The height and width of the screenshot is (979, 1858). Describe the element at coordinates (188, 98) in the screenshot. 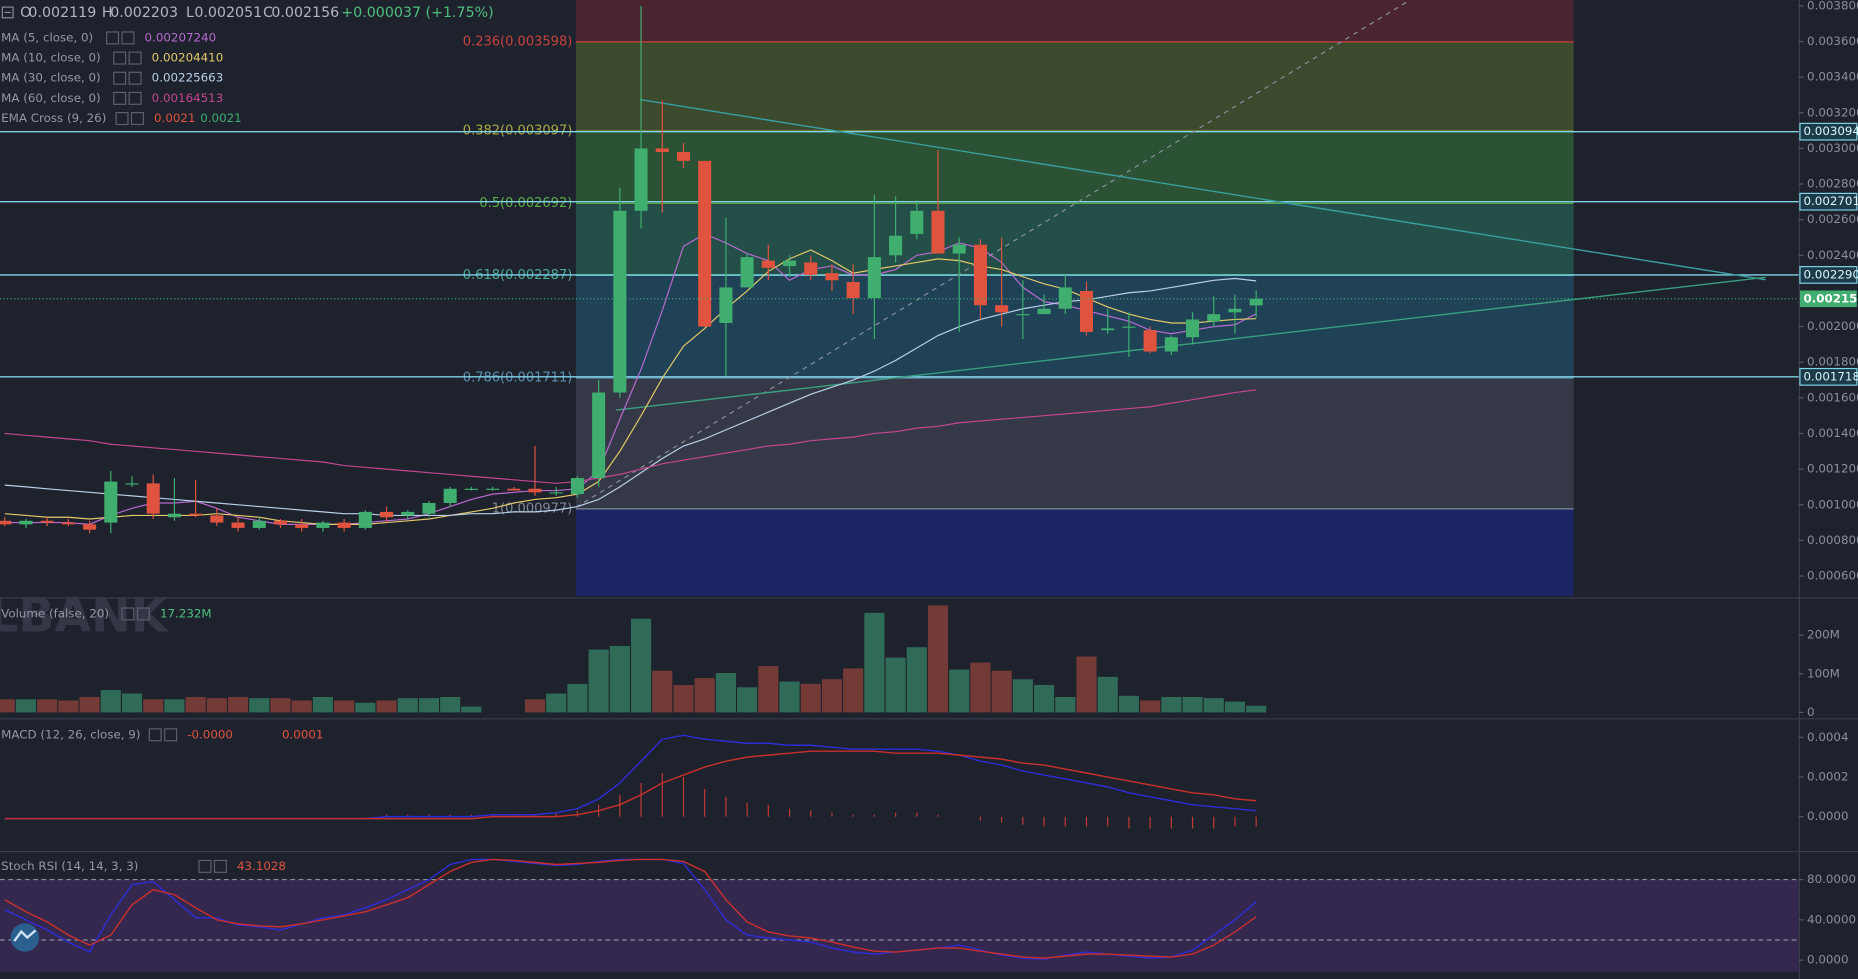

I see `indicator-value: 0.00164513` at that location.